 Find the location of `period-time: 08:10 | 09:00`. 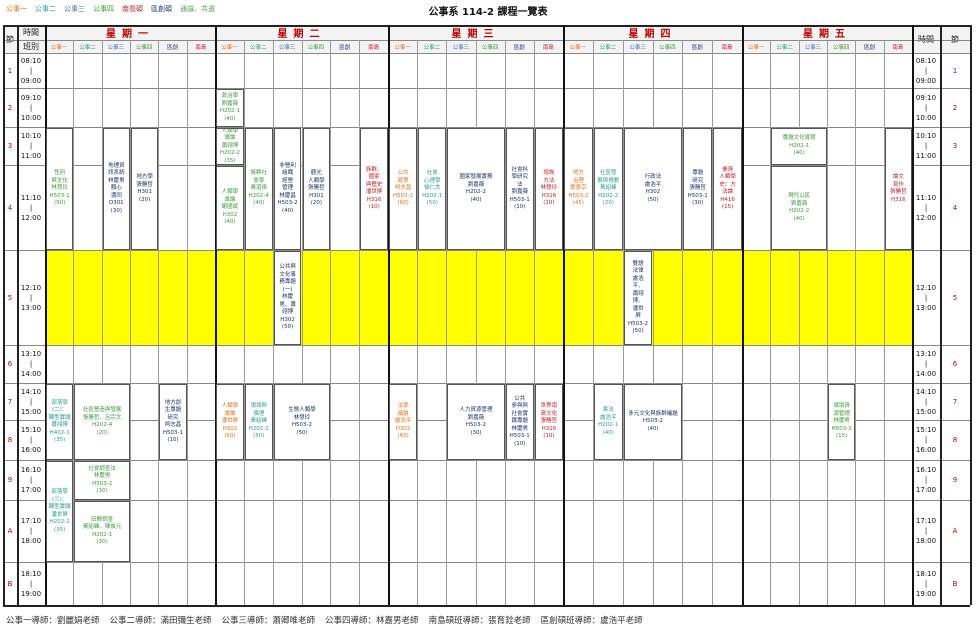

period-time: 08:10 | 09:00 is located at coordinates (926, 70).